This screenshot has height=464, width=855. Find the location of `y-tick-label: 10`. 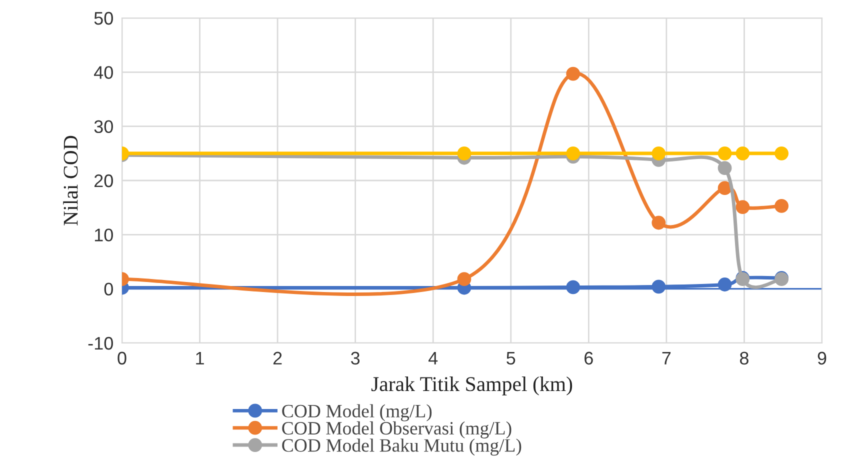

y-tick-label: 10 is located at coordinates (103, 235).